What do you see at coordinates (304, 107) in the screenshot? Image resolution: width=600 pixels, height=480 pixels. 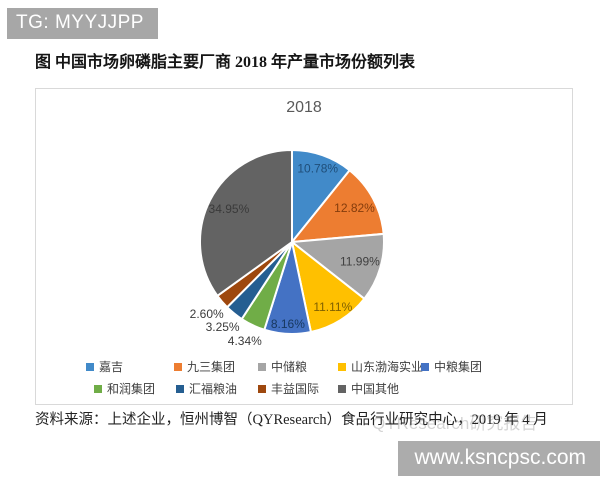 I see `chart-title: 2018` at bounding box center [304, 107].